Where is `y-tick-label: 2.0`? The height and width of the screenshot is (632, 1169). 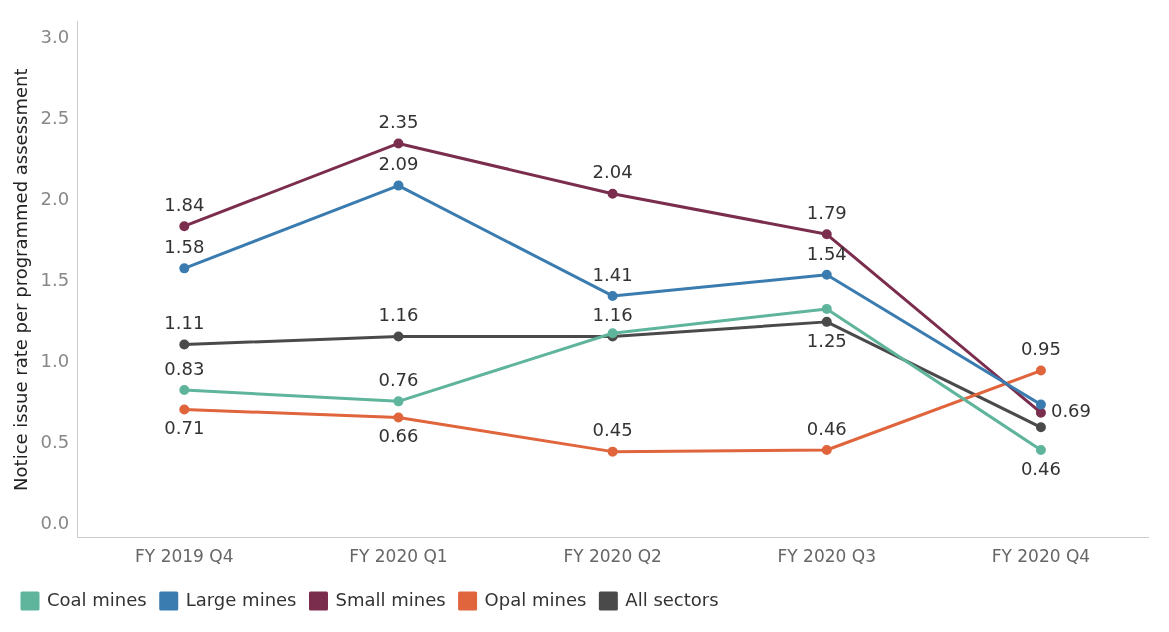
y-tick-label: 2.0 is located at coordinates (55, 198).